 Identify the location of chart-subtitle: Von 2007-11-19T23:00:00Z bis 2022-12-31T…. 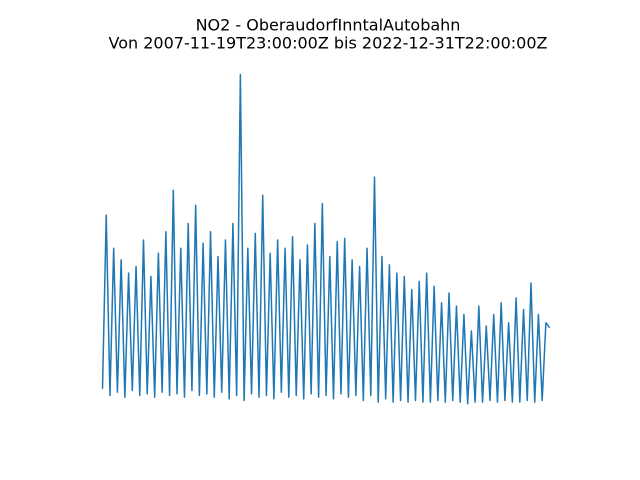
(328, 43).